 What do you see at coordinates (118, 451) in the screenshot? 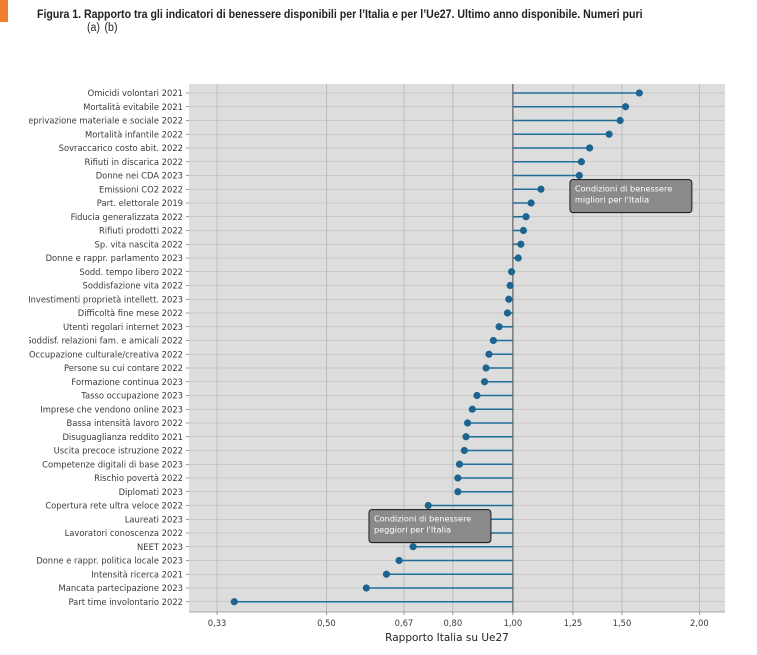
I see `category-label: Uscita precoce istruzione 2022` at bounding box center [118, 451].